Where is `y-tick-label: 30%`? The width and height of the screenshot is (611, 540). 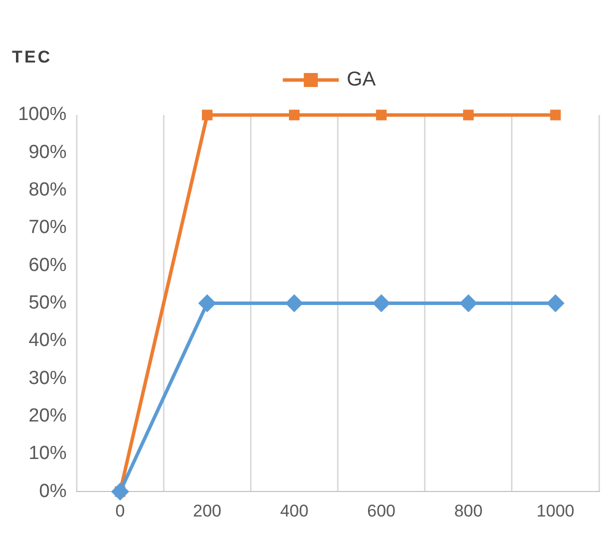 y-tick-label: 30% is located at coordinates (47, 378).